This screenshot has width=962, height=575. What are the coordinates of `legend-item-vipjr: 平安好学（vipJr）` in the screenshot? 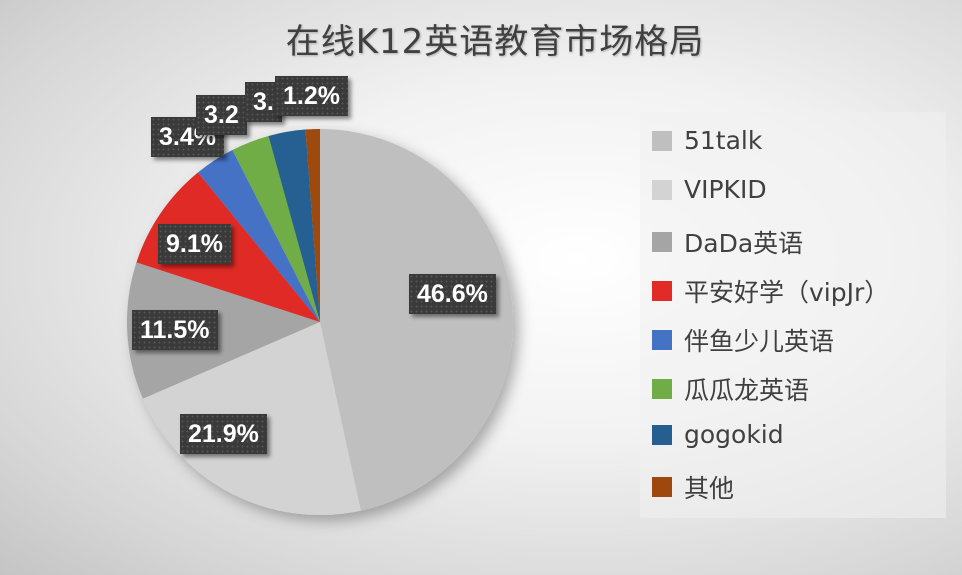 It's located at (770, 291).